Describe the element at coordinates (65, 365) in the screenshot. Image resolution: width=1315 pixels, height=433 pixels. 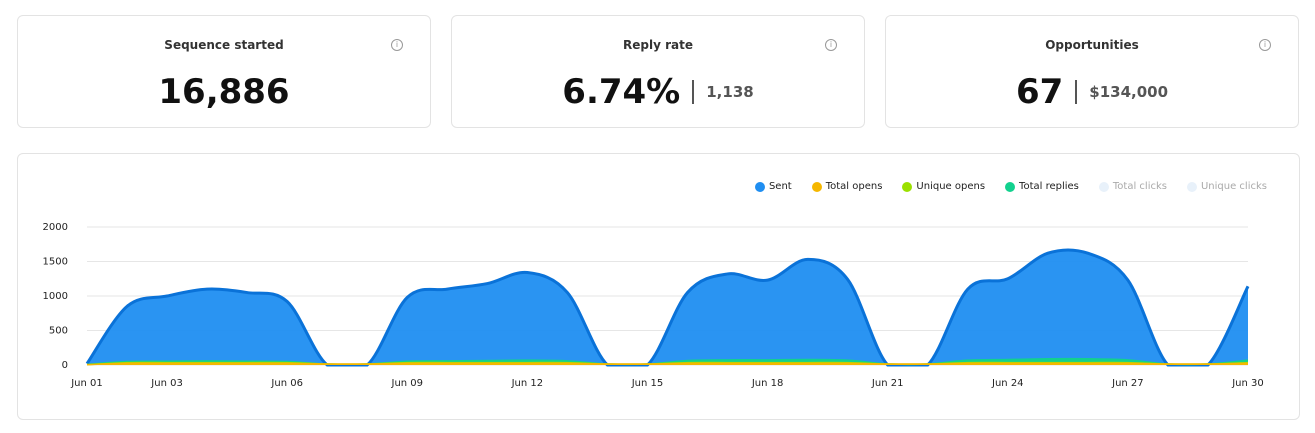
I see `y-tick-label: 0` at that location.